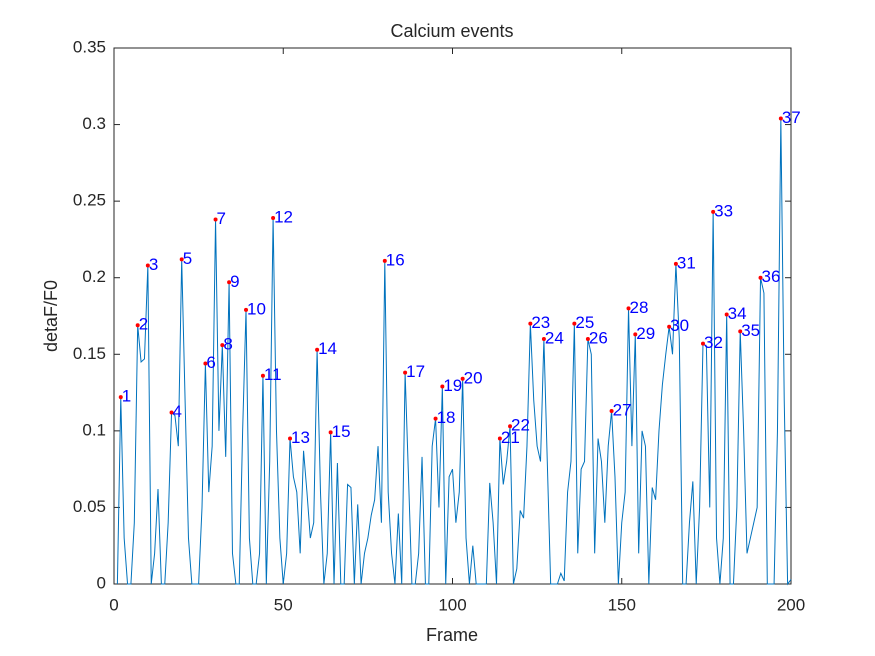 This screenshot has height=656, width=875. Describe the element at coordinates (598, 337) in the screenshot. I see `peak-label: 26` at that location.